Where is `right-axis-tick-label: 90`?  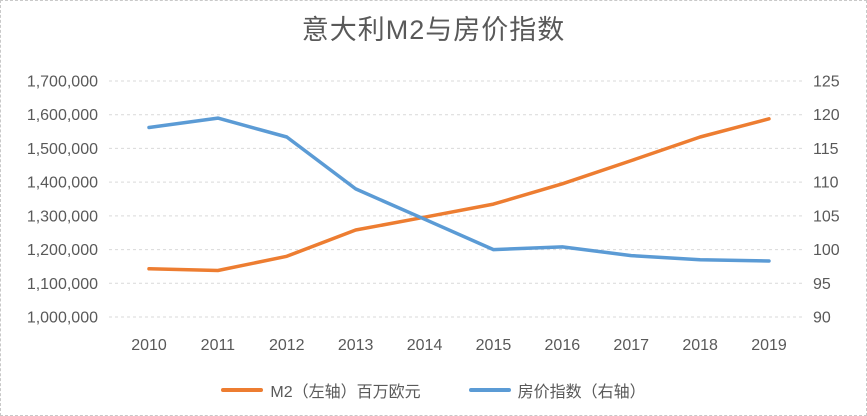
right-axis-tick-label: 90 is located at coordinates (822, 318).